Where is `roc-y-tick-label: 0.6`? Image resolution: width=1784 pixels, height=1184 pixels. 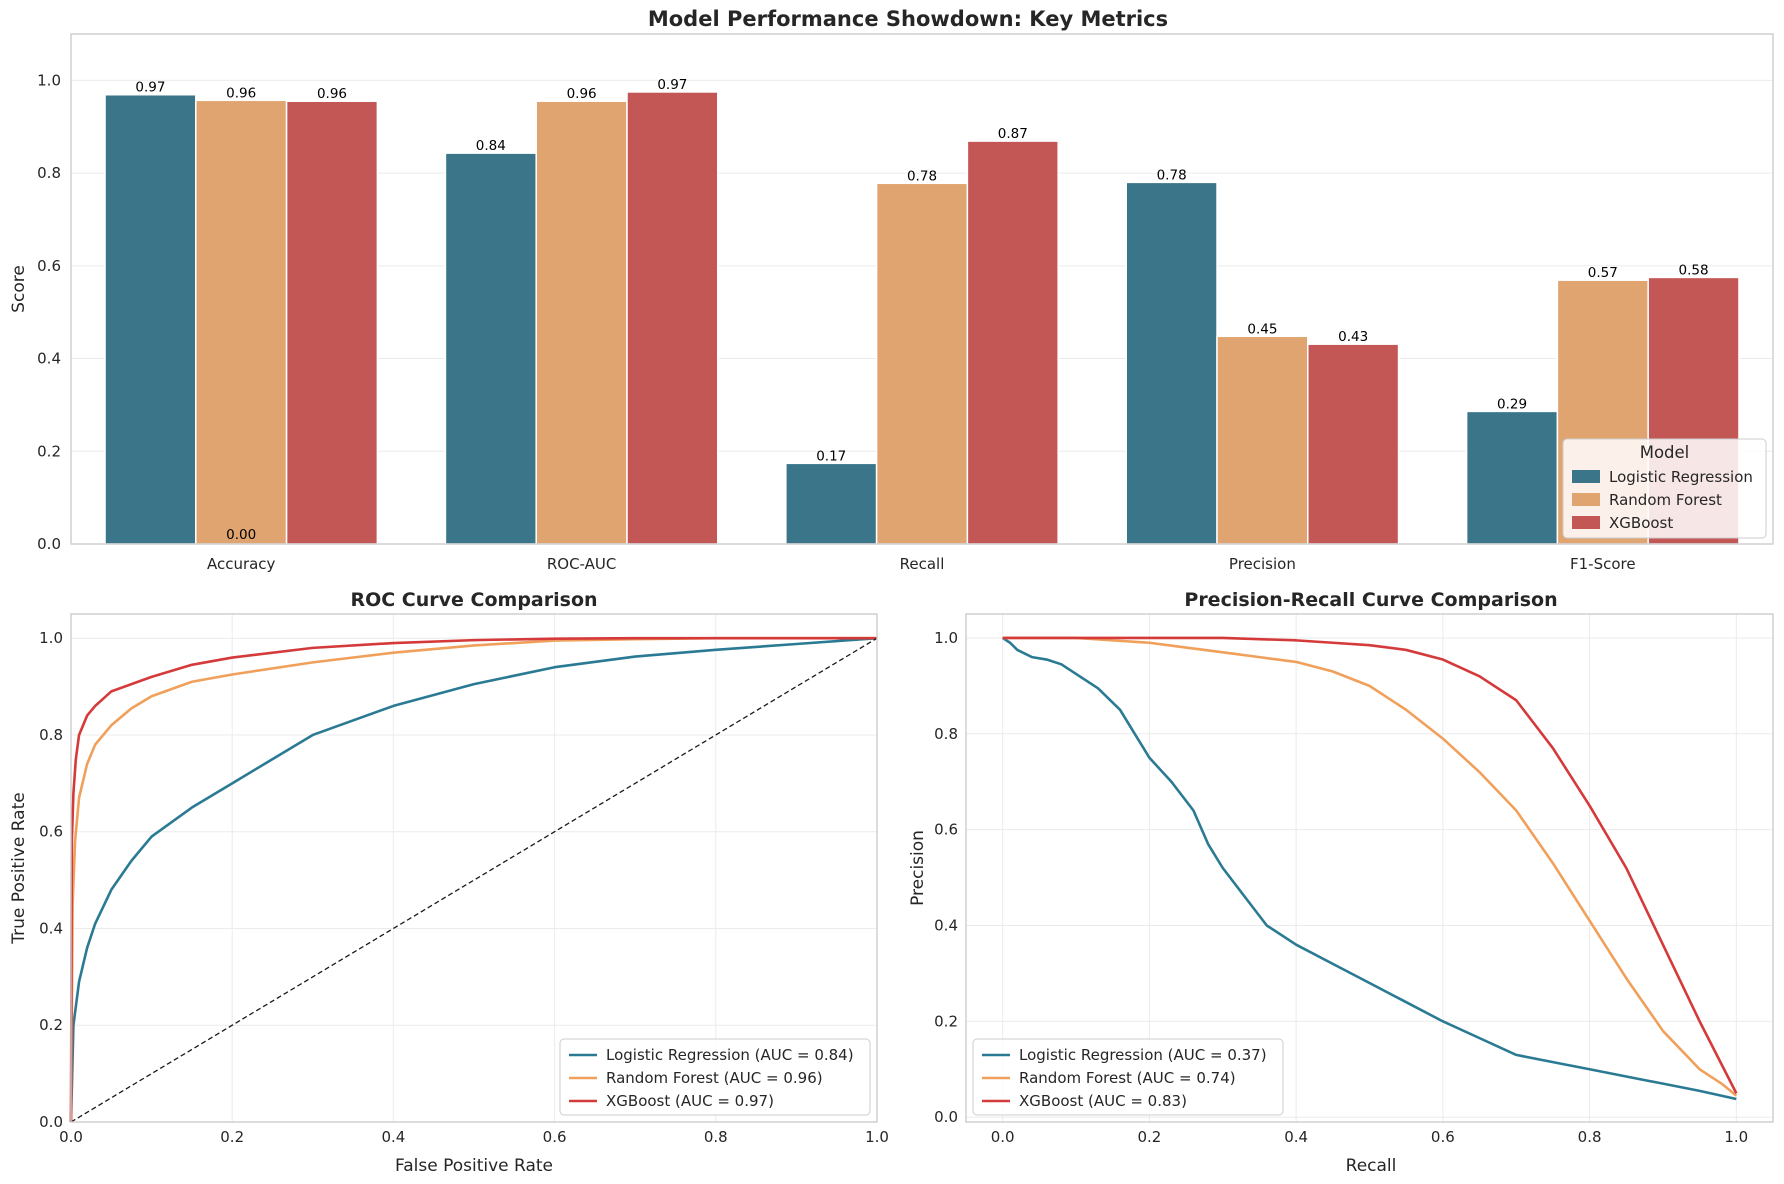 roc-y-tick-label: 0.6 is located at coordinates (51, 832).